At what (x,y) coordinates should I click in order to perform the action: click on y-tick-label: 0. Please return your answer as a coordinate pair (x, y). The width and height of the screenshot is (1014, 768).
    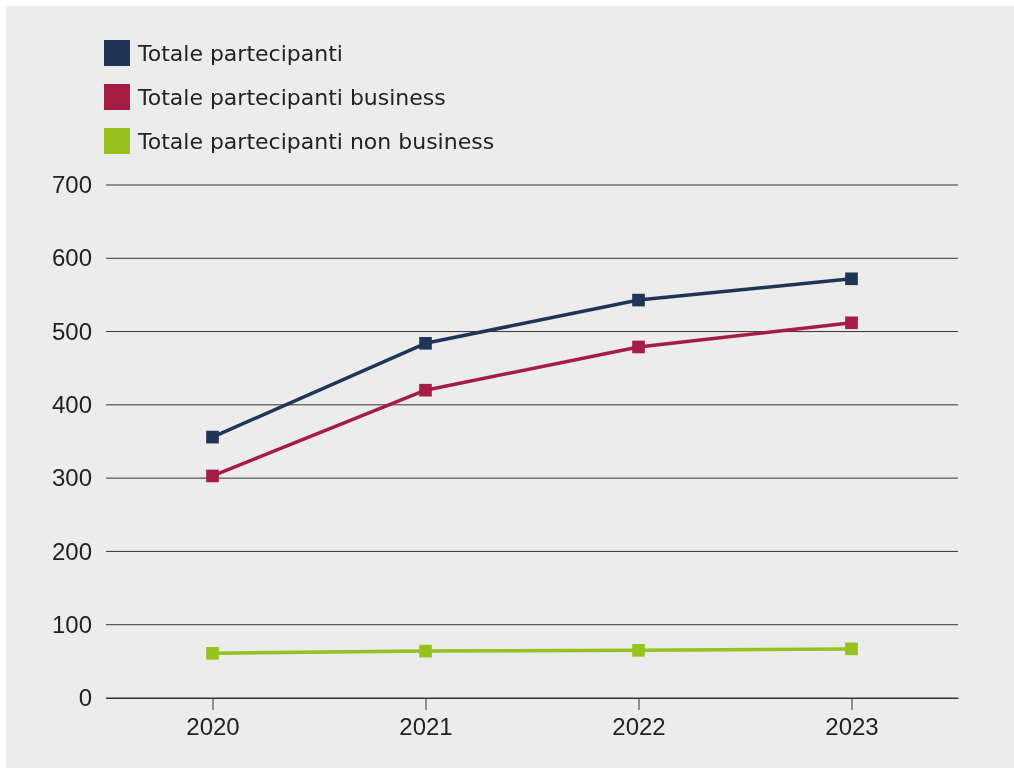
    Looking at the image, I should click on (85, 698).